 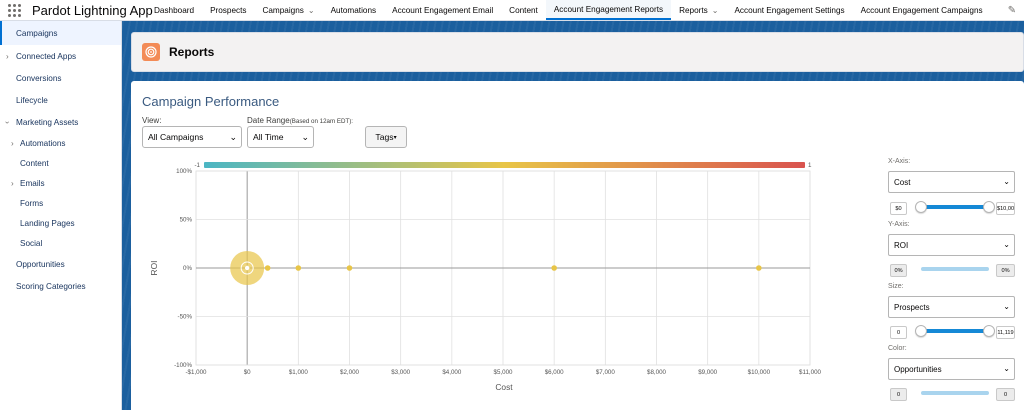 What do you see at coordinates (759, 372) in the screenshot?
I see `x-tick-label: $10,000` at bounding box center [759, 372].